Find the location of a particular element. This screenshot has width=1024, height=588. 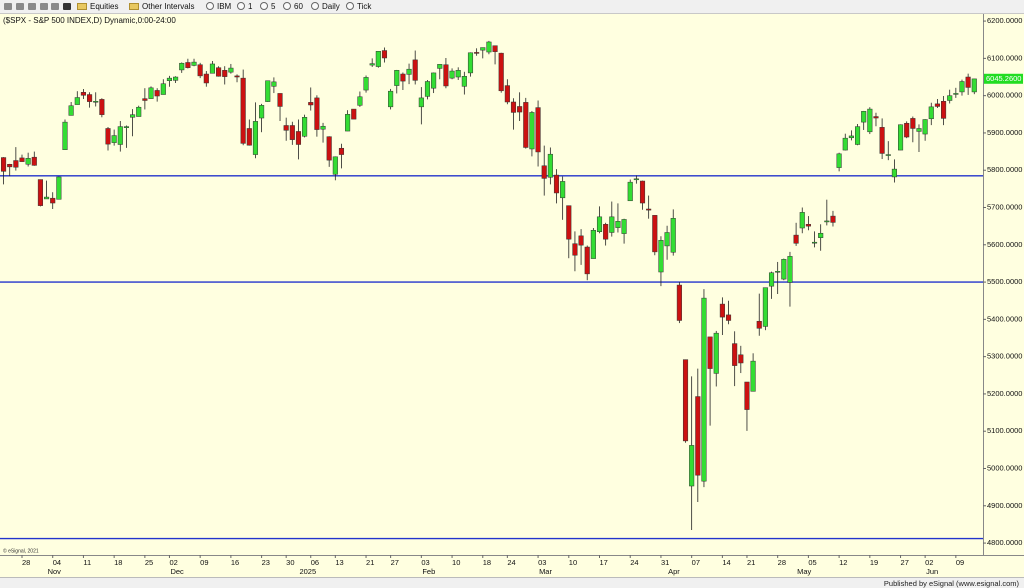

radio-icon is located at coordinates (315, 6).